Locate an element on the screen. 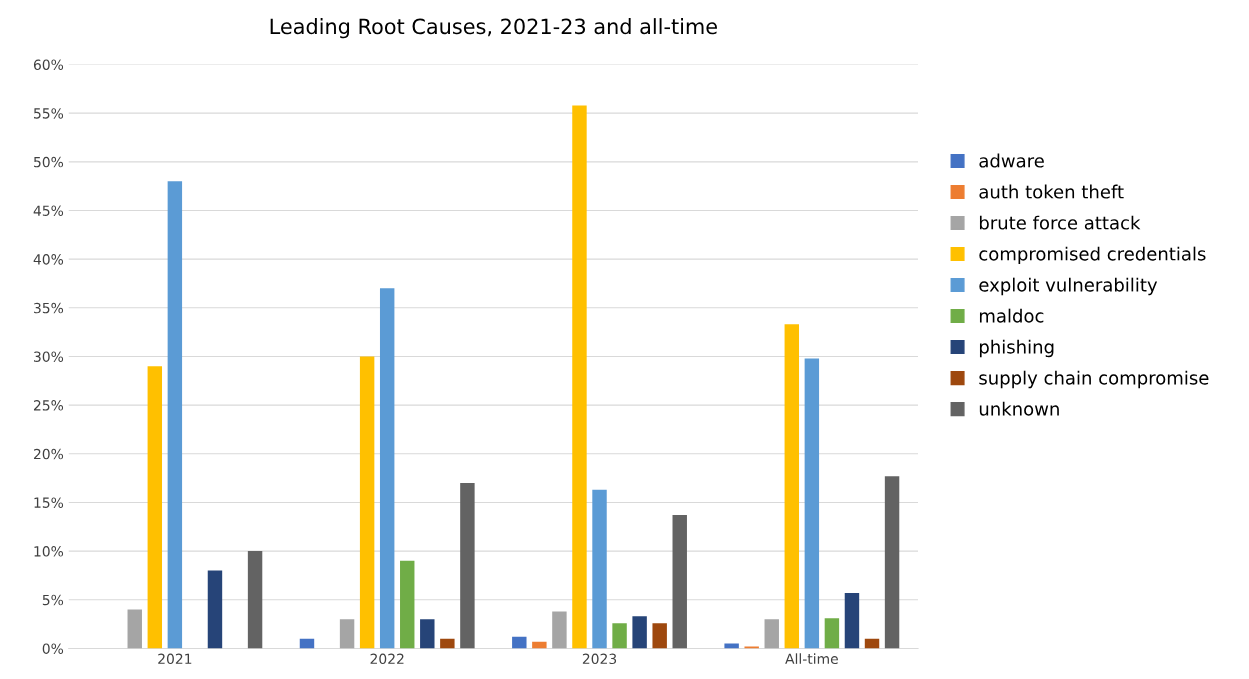 The width and height of the screenshot is (1249, 679). y-tick-label: 15% is located at coordinates (49, 502).